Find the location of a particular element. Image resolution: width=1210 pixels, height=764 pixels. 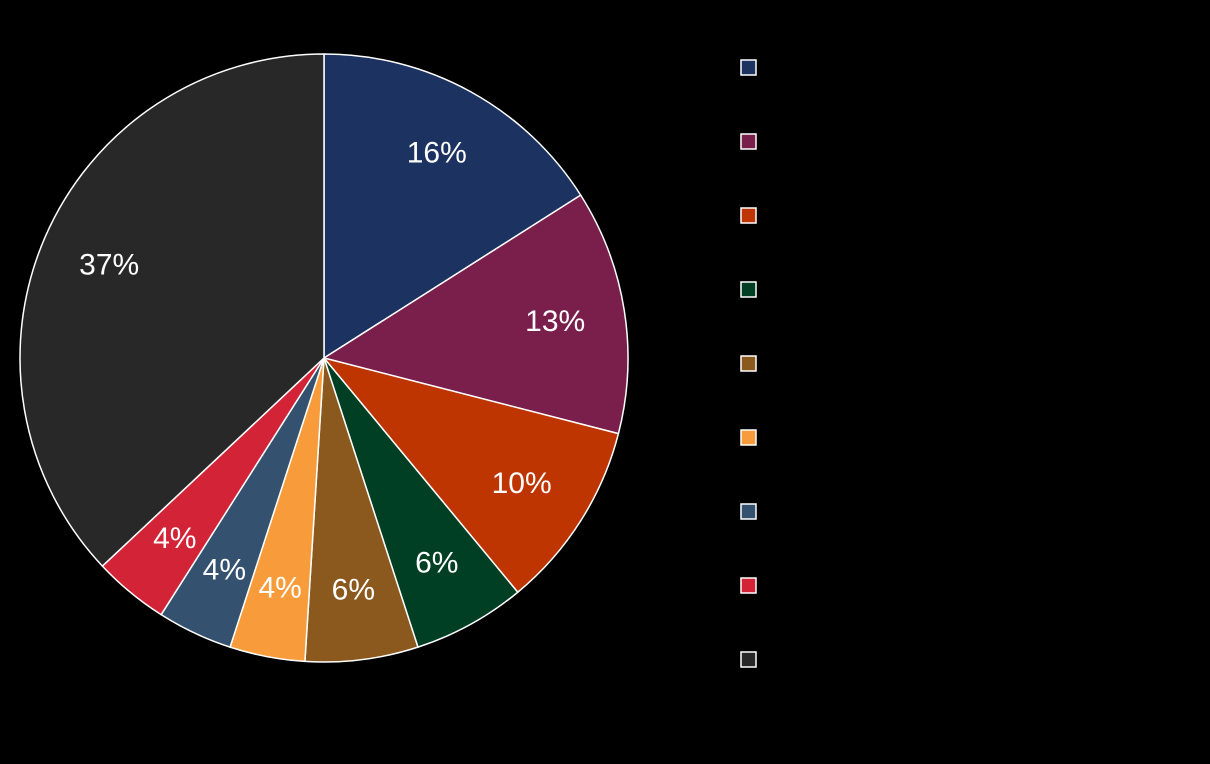

pie-slice-label-2: 13% is located at coordinates (555, 321).